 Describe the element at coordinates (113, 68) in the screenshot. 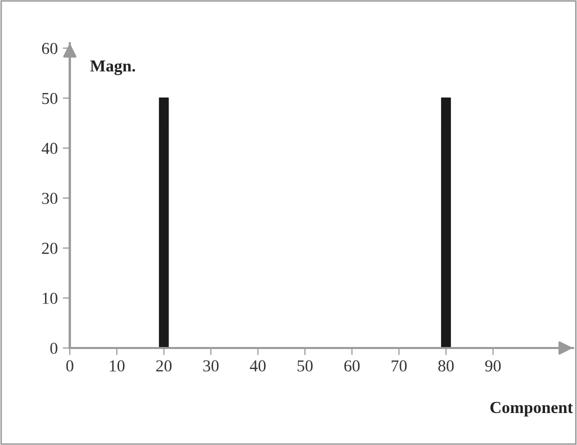

I see `y-axis-title: Magn.` at that location.